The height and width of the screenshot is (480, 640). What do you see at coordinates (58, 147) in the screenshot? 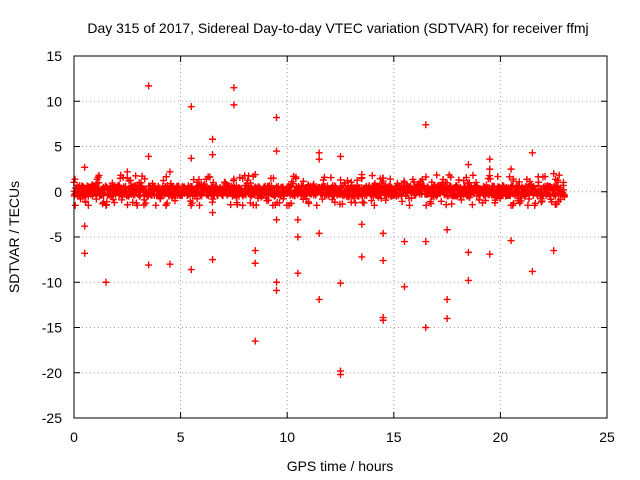
I see `y-tick-label: 5` at bounding box center [58, 147].